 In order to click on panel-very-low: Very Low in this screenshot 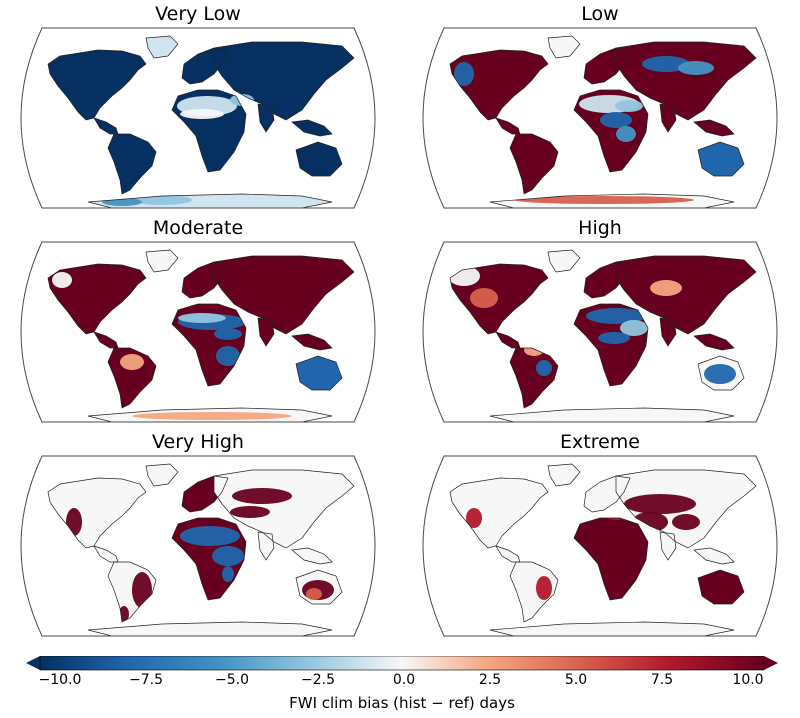, I will do `click(198, 108)`.